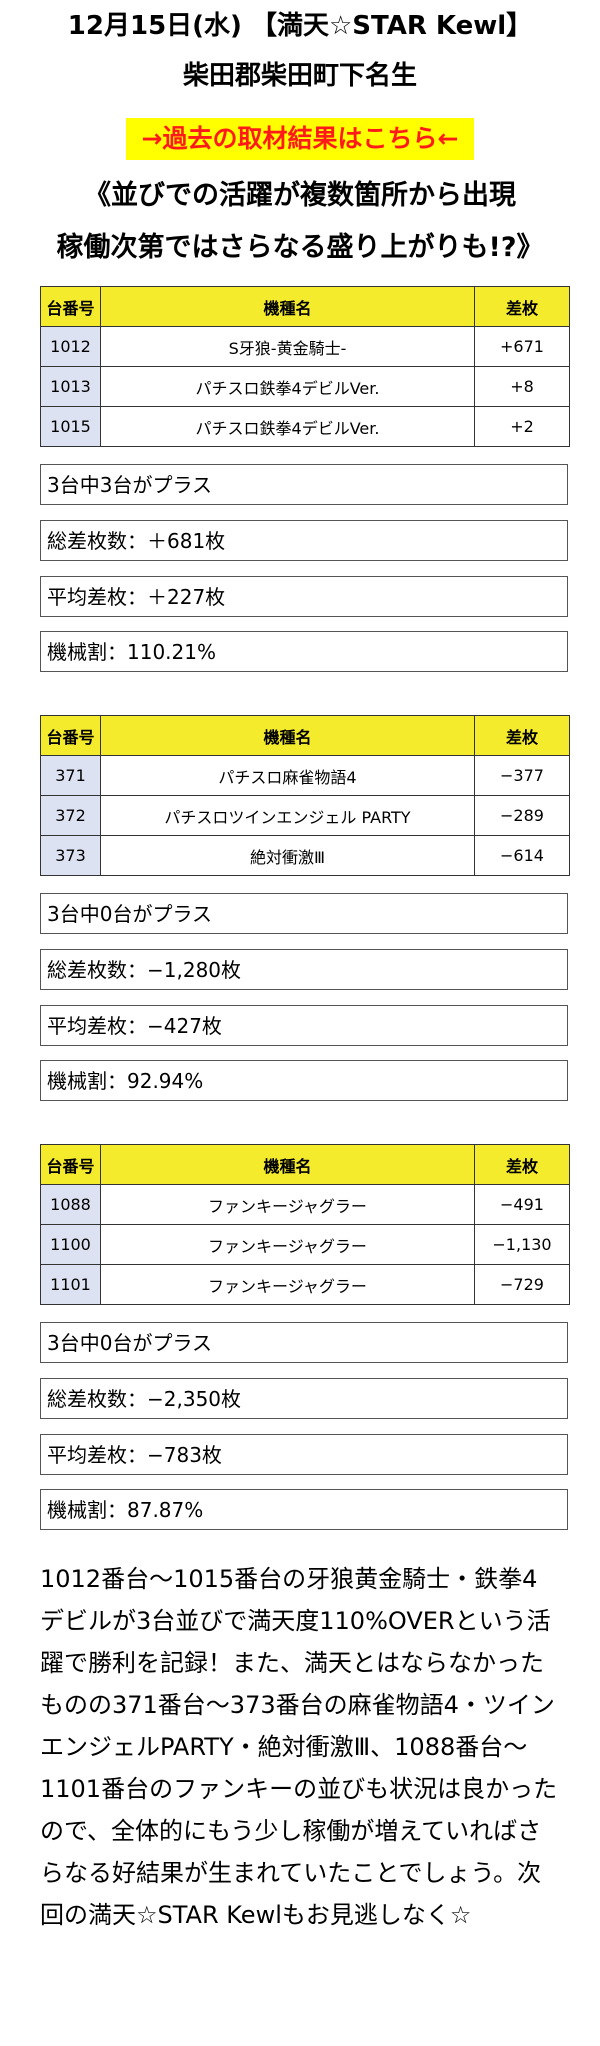 Image resolution: width=600 pixels, height=2046 pixels. I want to click on summary-total-diff: 総差枚数：＋681枚, so click(304, 540).